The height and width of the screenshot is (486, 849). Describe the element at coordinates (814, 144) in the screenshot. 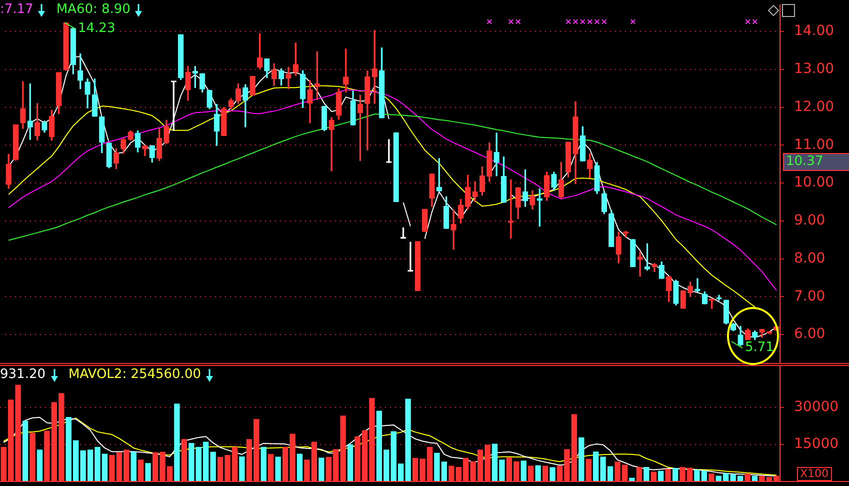

I see `y-tick-label: 11.00` at that location.